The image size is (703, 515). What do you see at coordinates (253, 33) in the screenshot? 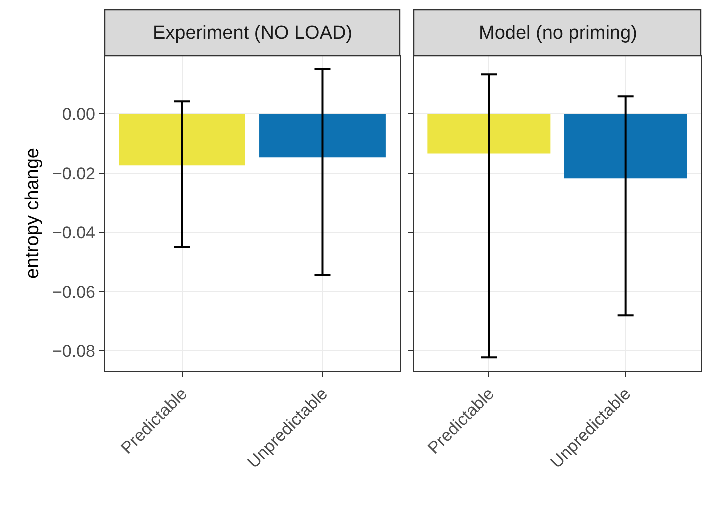
I see `chart-title: Experiment (NO LOAD)` at bounding box center [253, 33].